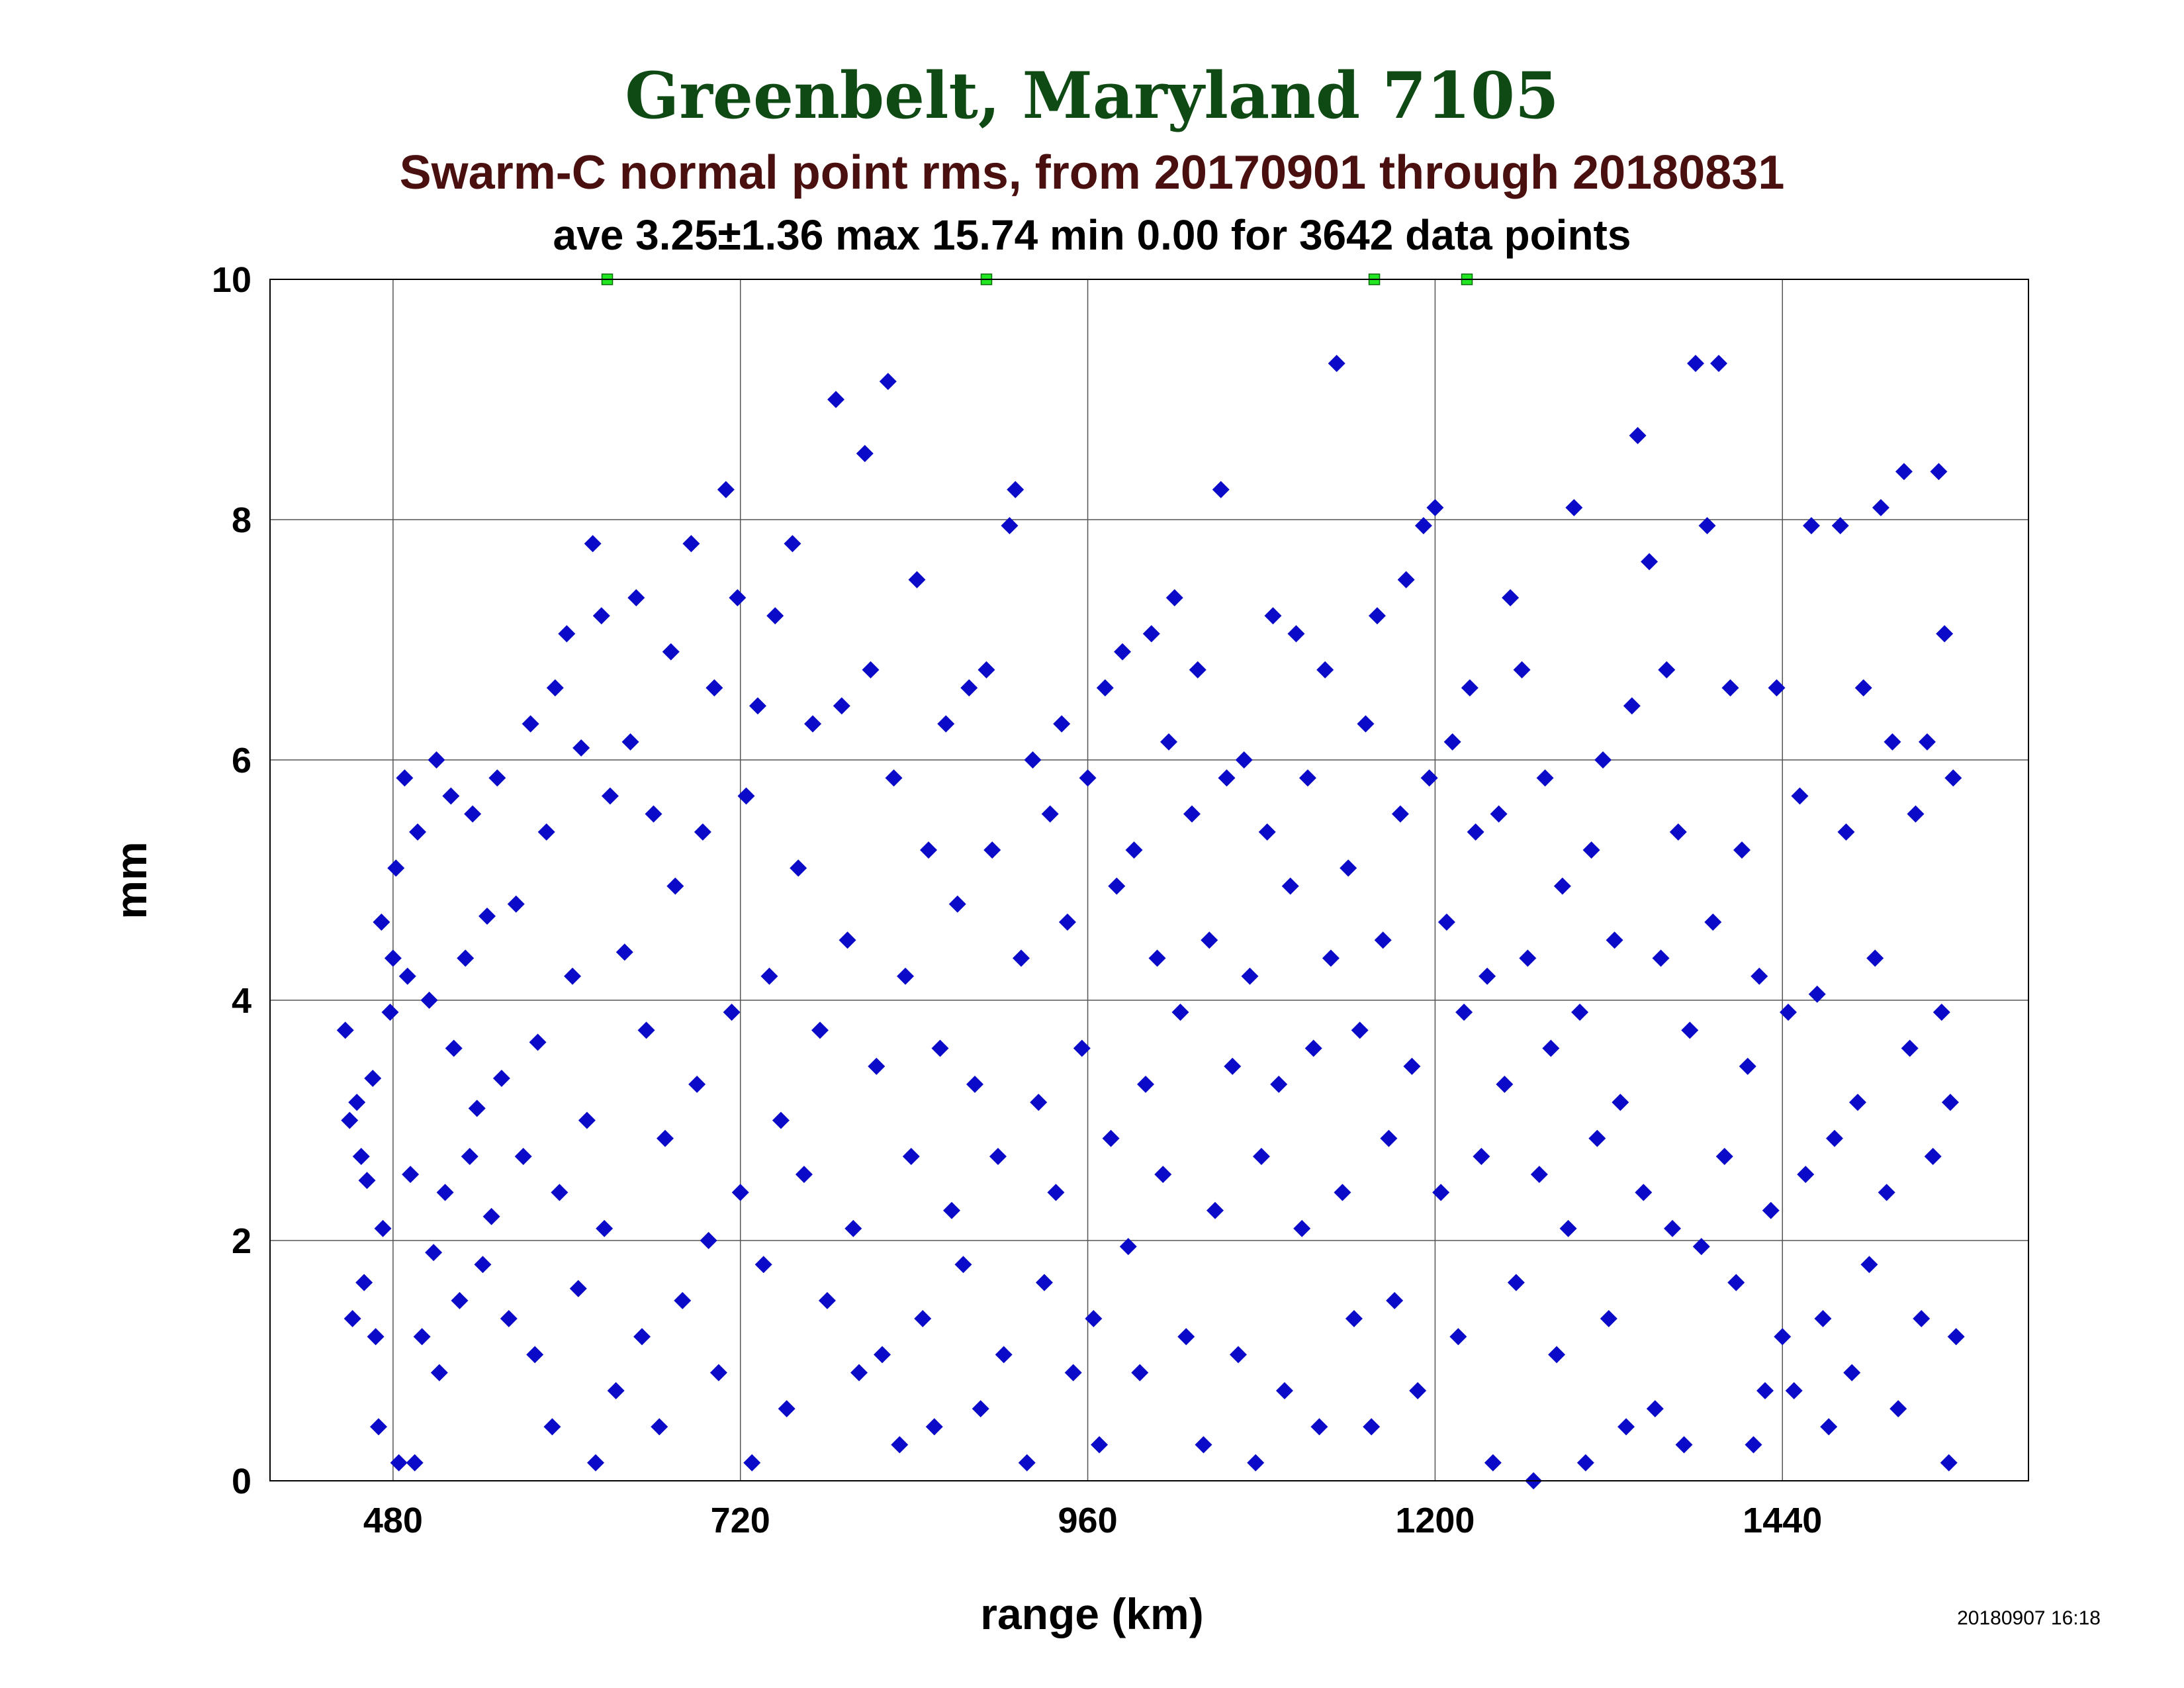 The image size is (2184, 1688). I want to click on y-tick-label: 8, so click(241, 520).